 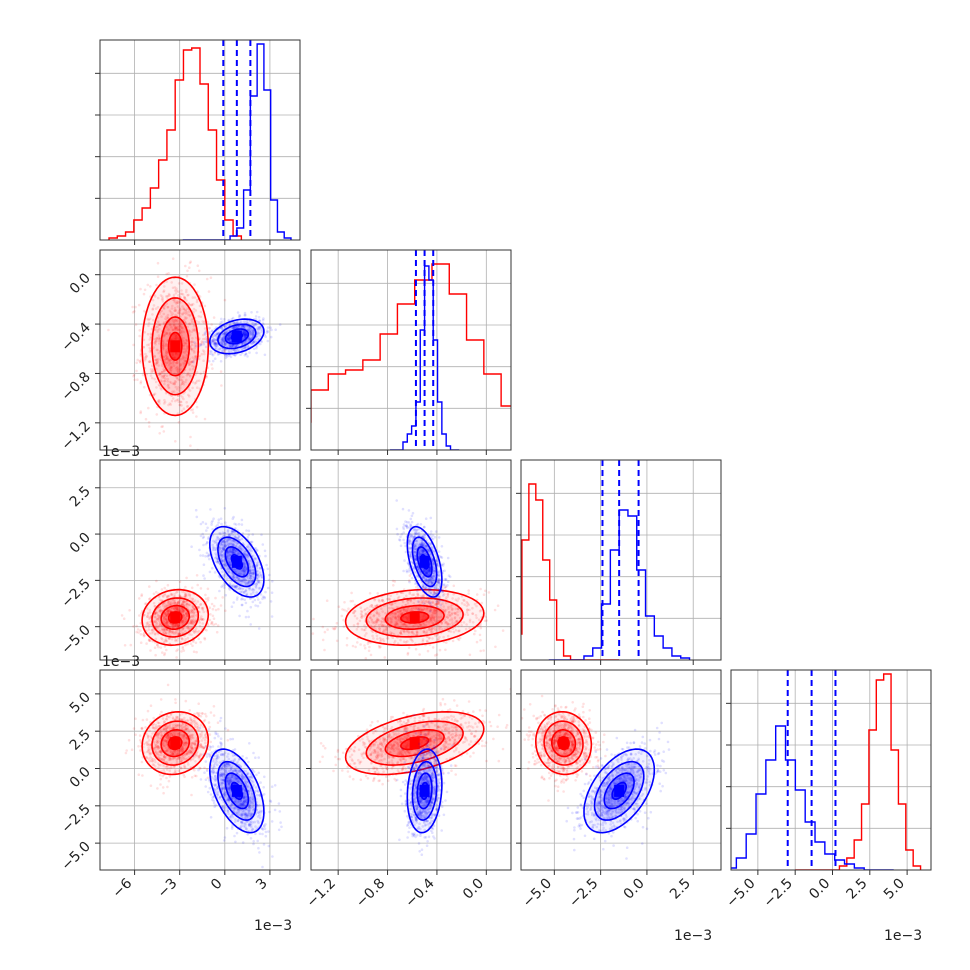 I want to click on ytick-label-1-3: 0.0, so click(x=80, y=283).